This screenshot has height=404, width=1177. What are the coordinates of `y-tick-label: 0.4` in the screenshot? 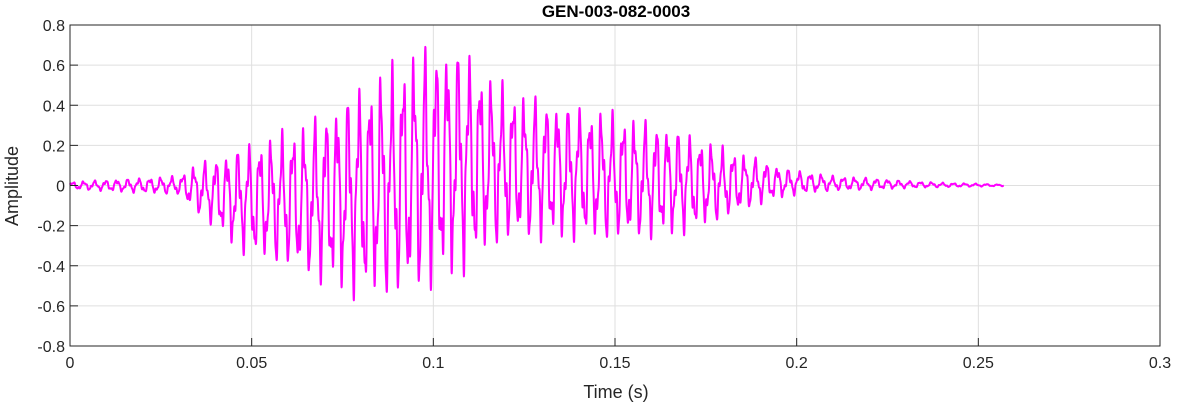 It's located at (54, 106).